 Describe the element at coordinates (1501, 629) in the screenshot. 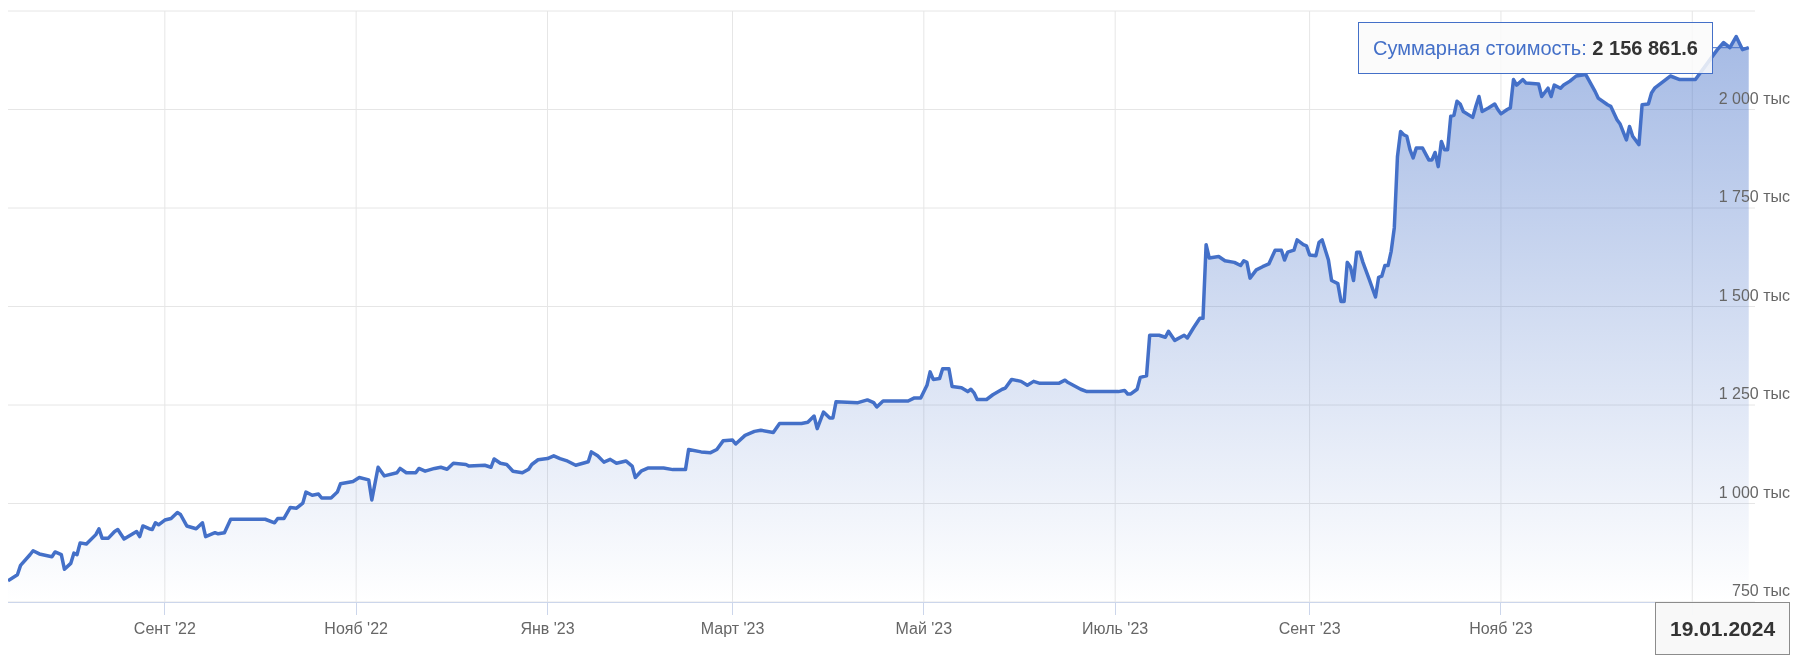

I see `x-tick-label: Нояб '23` at that location.